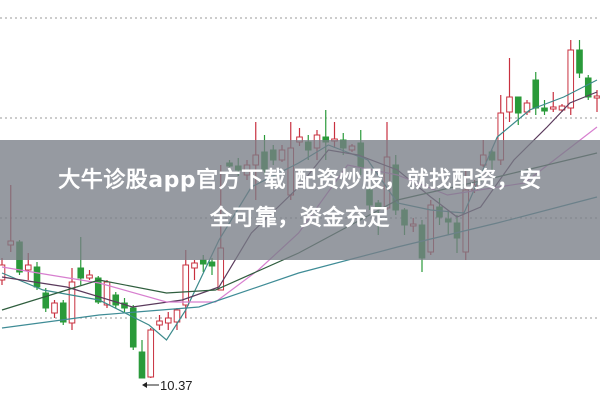 Image resolution: width=600 pixels, height=401 pixels. Describe the element at coordinates (176, 385) in the screenshot. I see `annotation-label: 10.37` at that location.